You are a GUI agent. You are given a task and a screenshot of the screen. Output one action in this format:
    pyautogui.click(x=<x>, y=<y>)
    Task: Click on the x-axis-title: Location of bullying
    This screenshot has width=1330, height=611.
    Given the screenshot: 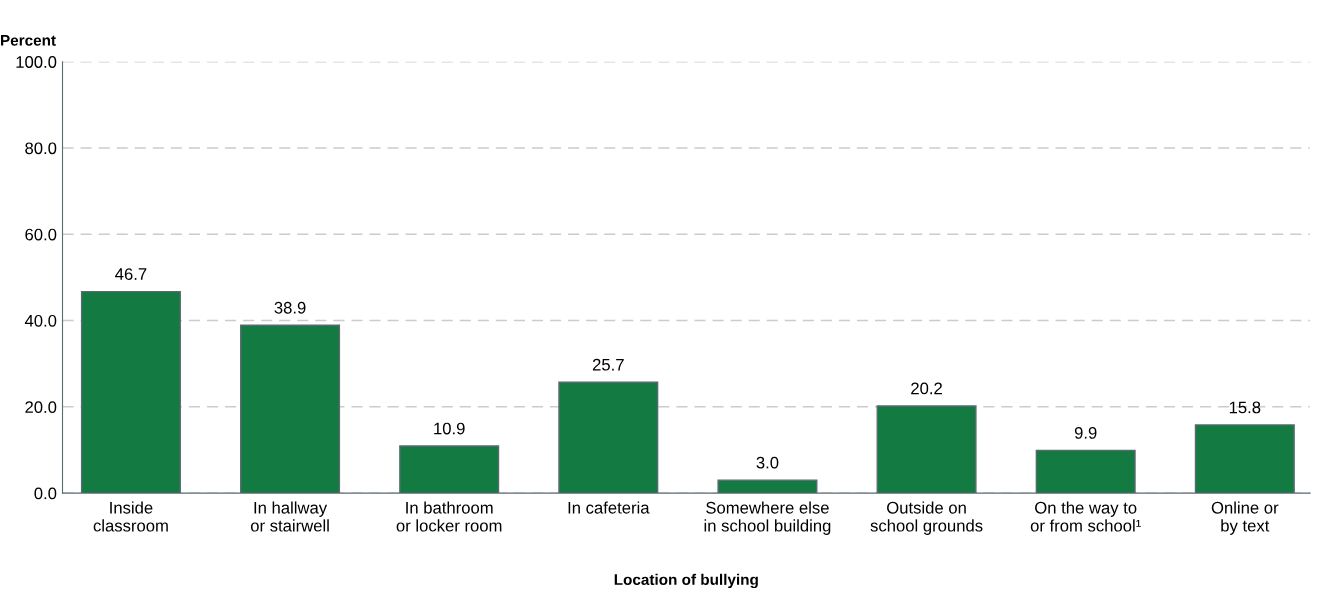 What is the action you would take?
    pyautogui.click(x=686, y=581)
    